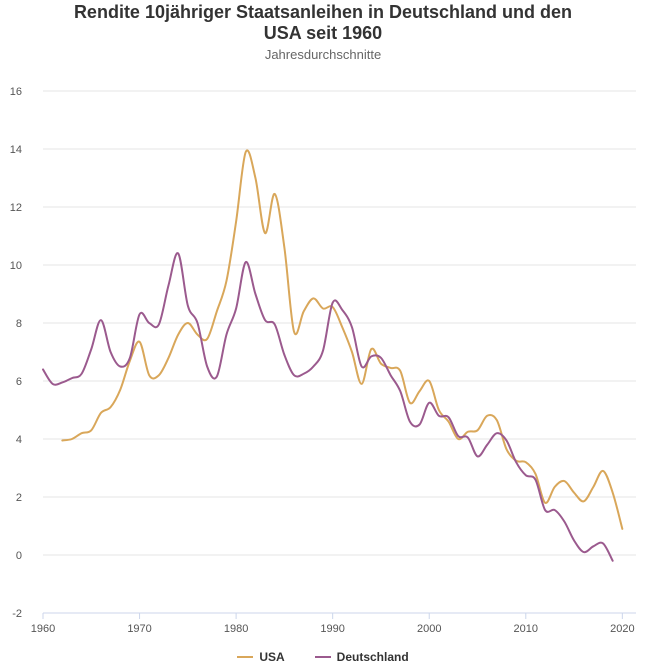 This screenshot has height=670, width=646. What do you see at coordinates (332, 629) in the screenshot?
I see `x-tick-label-1990: 1990` at bounding box center [332, 629].